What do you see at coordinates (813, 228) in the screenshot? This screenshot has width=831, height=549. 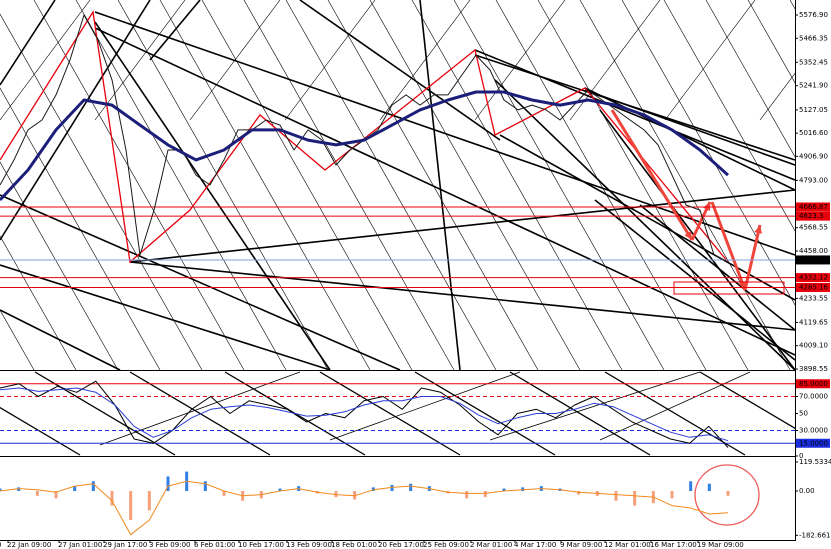 I see `y-tick-label: 4568.55` at bounding box center [813, 228].